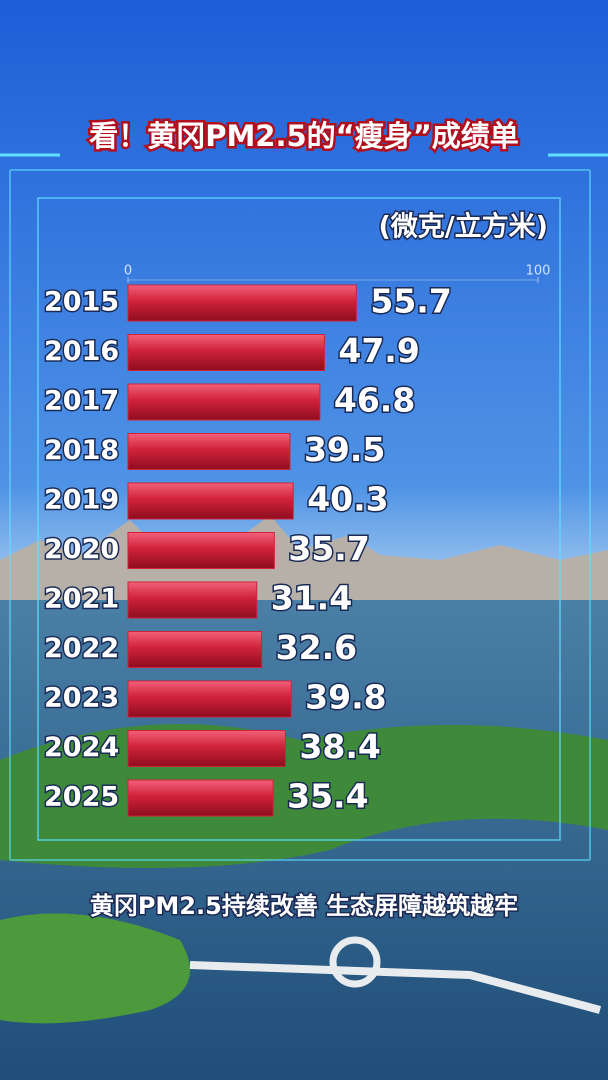  What do you see at coordinates (81, 747) in the screenshot?
I see `y-tick-label: 2024` at bounding box center [81, 747].